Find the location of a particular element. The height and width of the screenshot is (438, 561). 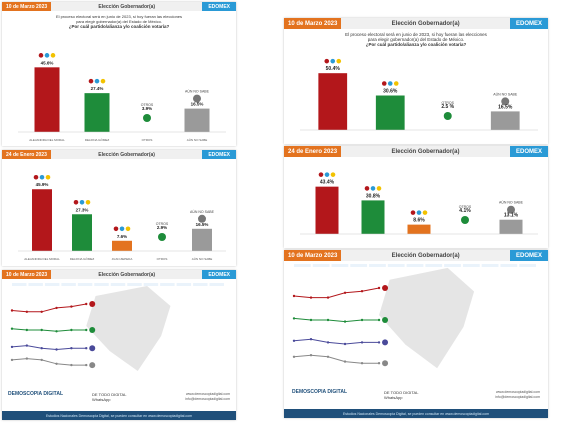

value-label: 16.5% is located at coordinates (197, 104).